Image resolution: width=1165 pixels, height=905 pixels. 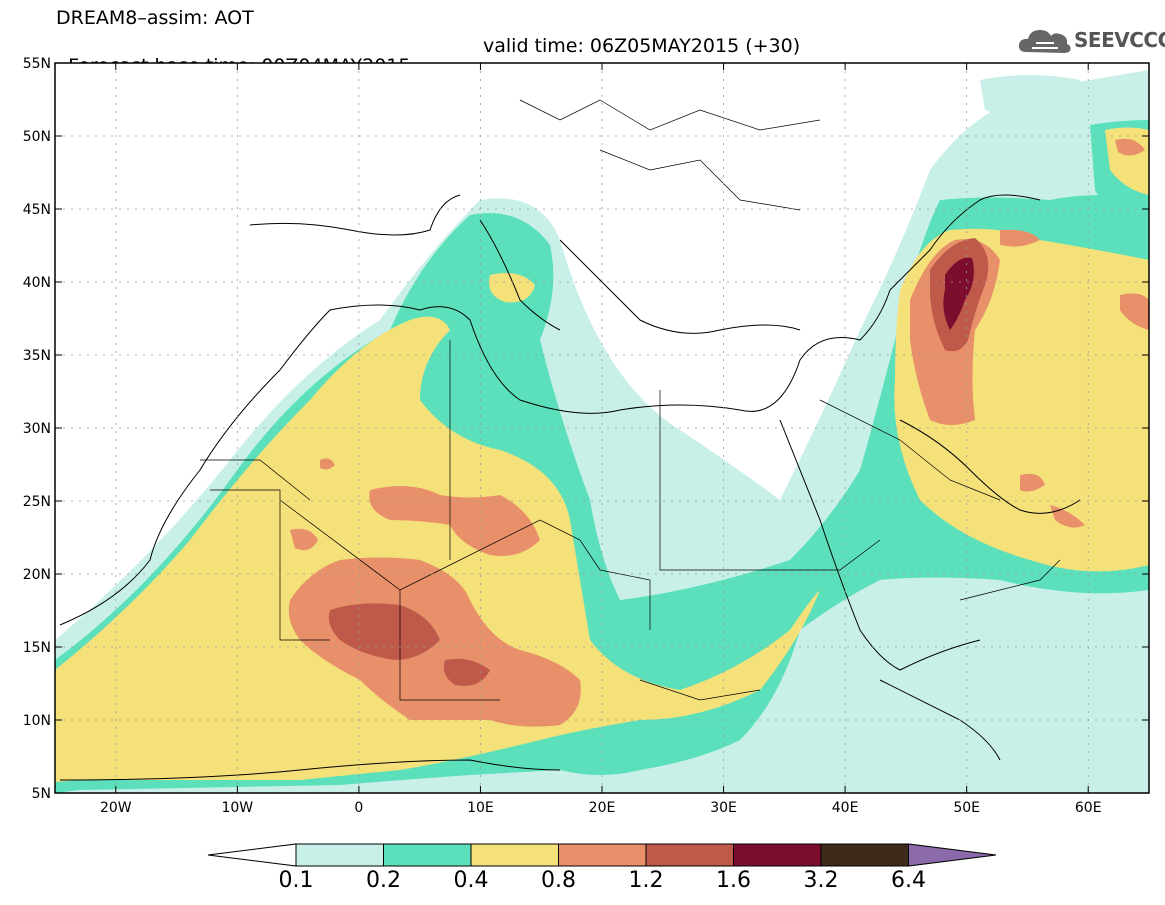 I want to click on lon-label: 50E, so click(x=966, y=808).